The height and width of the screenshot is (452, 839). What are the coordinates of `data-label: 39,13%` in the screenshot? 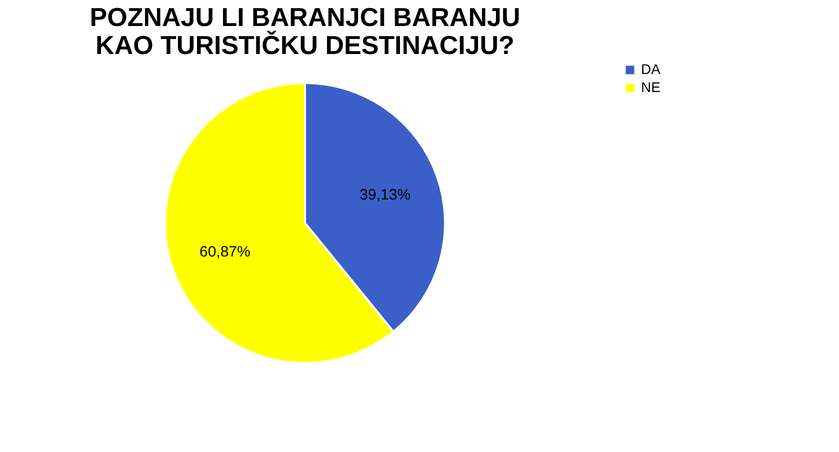 It's located at (385, 195).